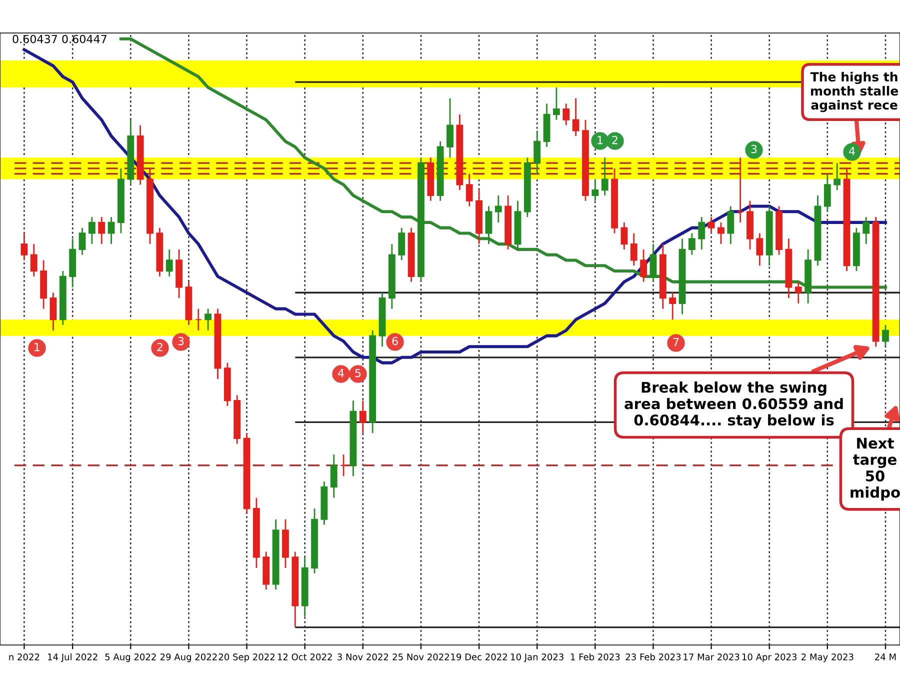 Image resolution: width=900 pixels, height=674 pixels. Describe the element at coordinates (712, 656) in the screenshot. I see `x-tick-label: 17 Mar 2023` at that location.